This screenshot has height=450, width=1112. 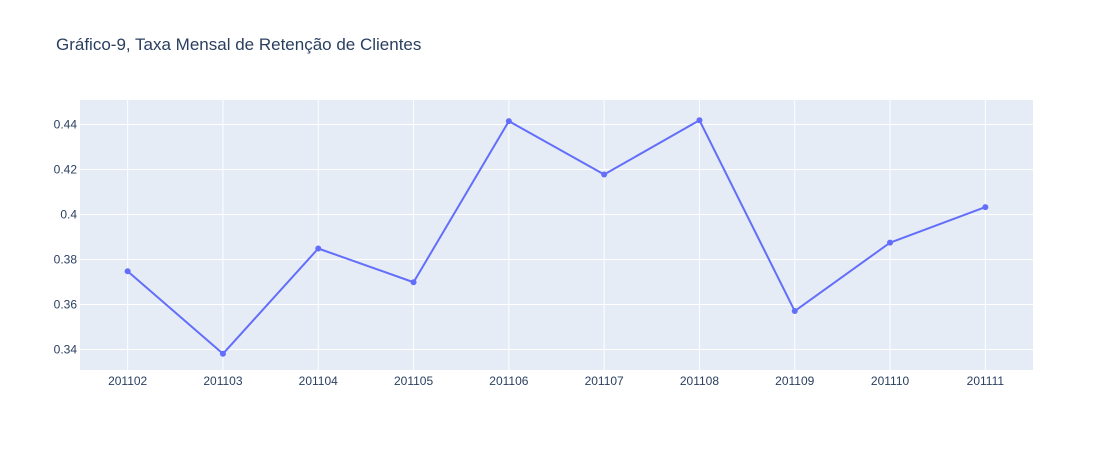 I want to click on x-tick-label: 201102, so click(x=127, y=381).